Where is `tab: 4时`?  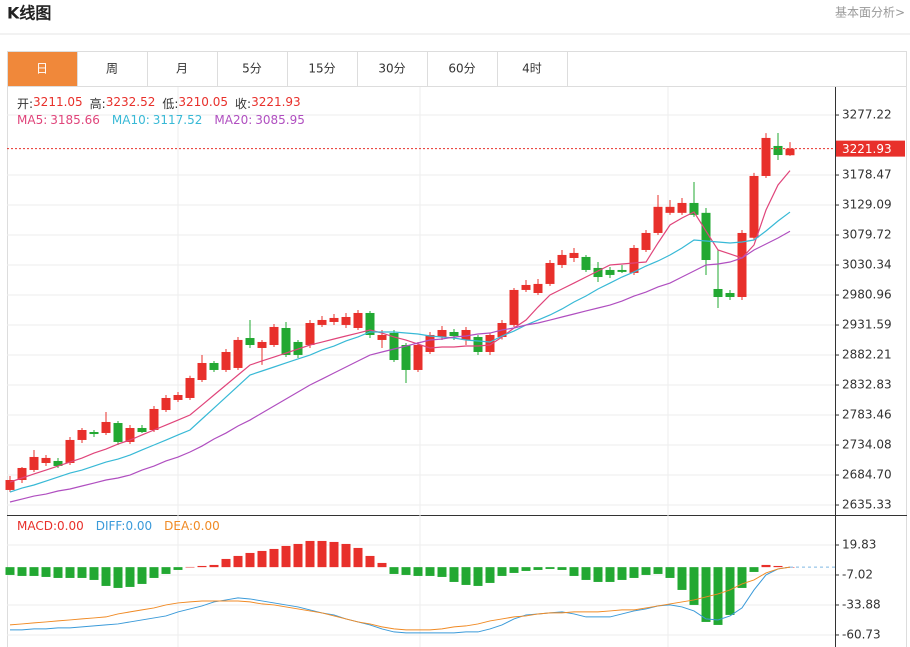 tab: 4时 is located at coordinates (532, 69).